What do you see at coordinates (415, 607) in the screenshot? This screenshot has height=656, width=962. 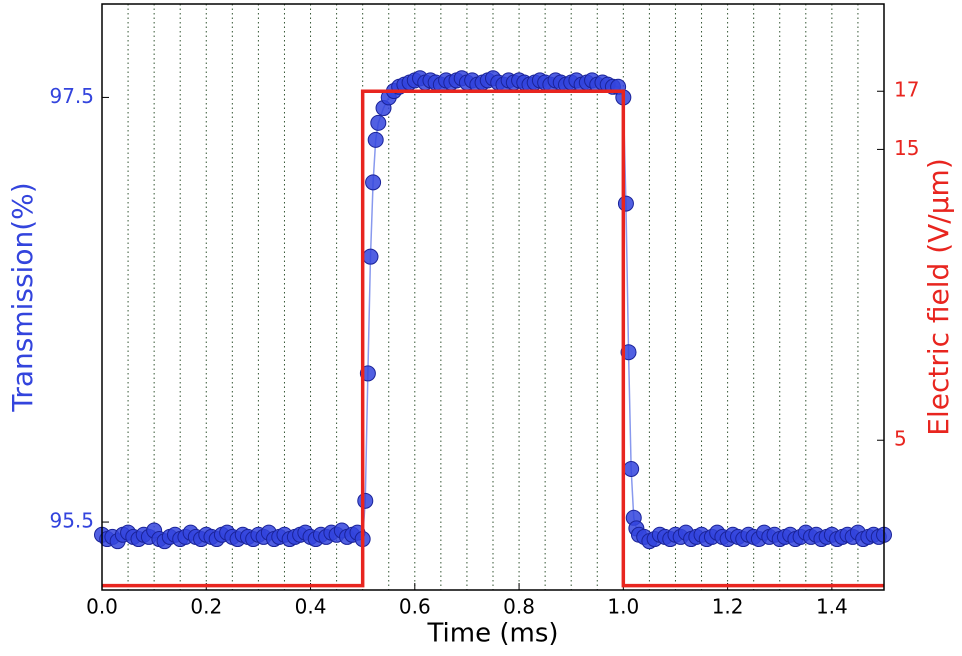 I see `x-tick-label: 0.6` at bounding box center [415, 607].